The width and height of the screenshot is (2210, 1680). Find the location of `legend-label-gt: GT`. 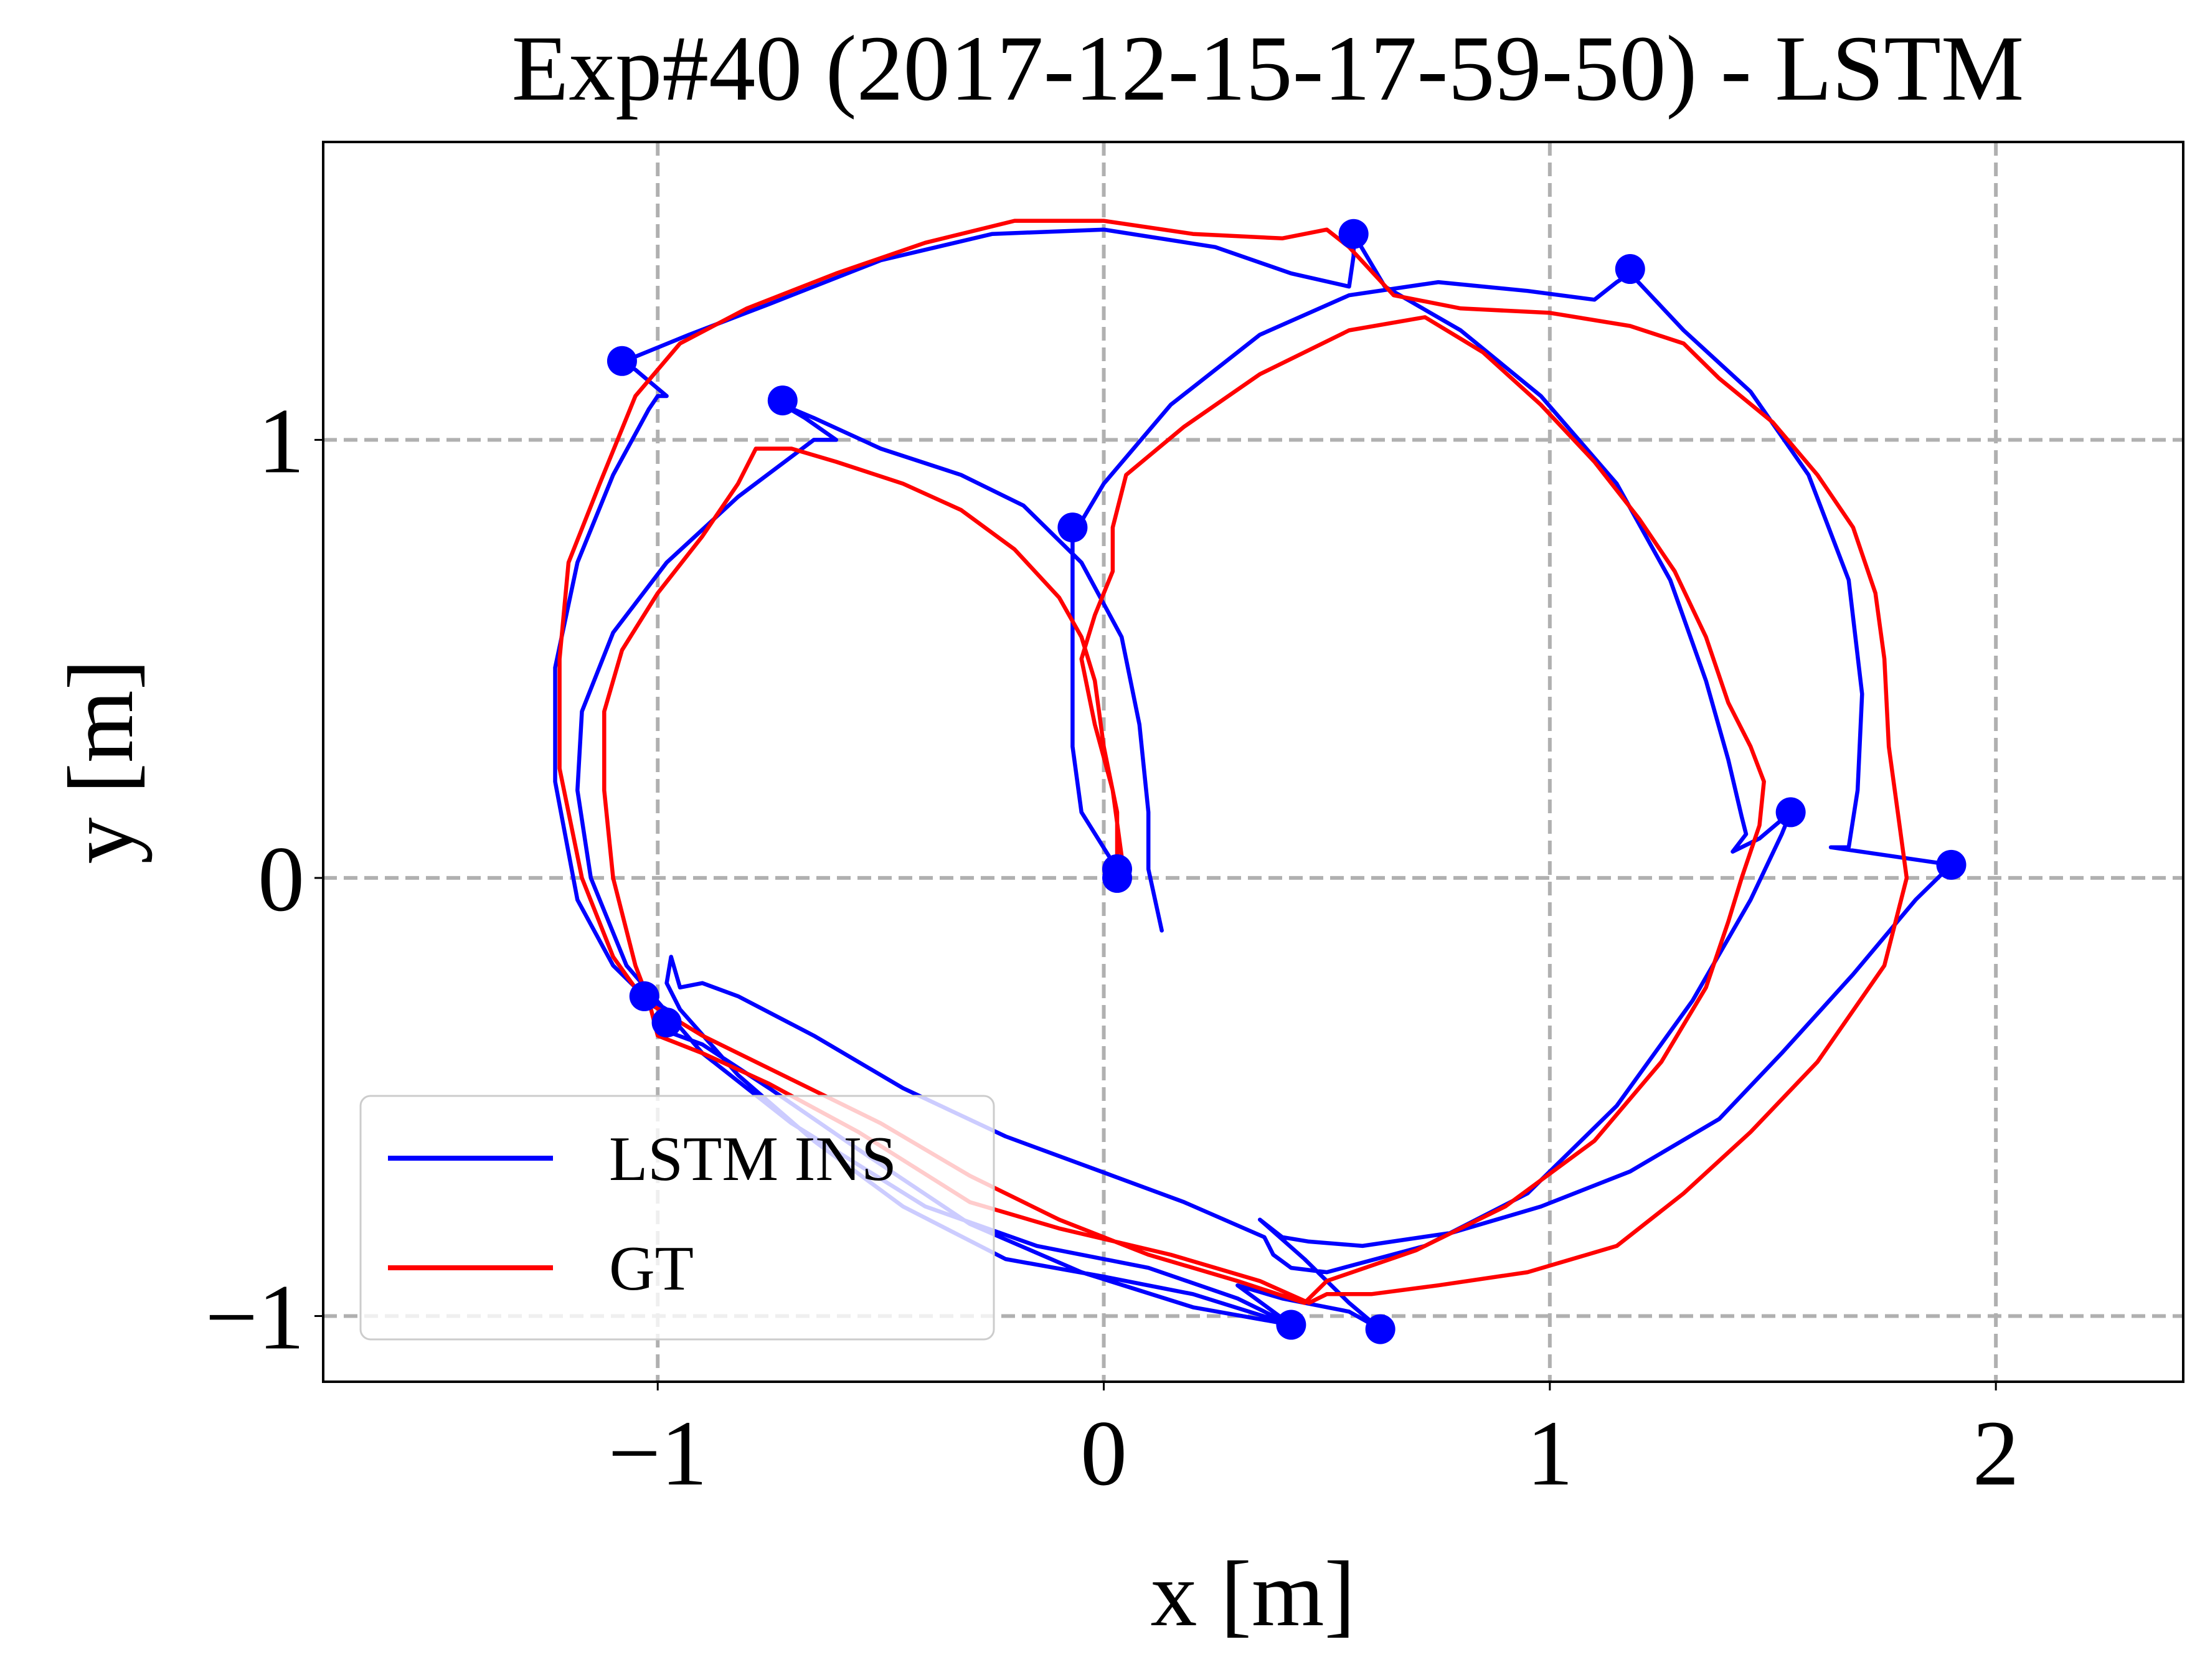

legend-label-gt: GT is located at coordinates (651, 1269).